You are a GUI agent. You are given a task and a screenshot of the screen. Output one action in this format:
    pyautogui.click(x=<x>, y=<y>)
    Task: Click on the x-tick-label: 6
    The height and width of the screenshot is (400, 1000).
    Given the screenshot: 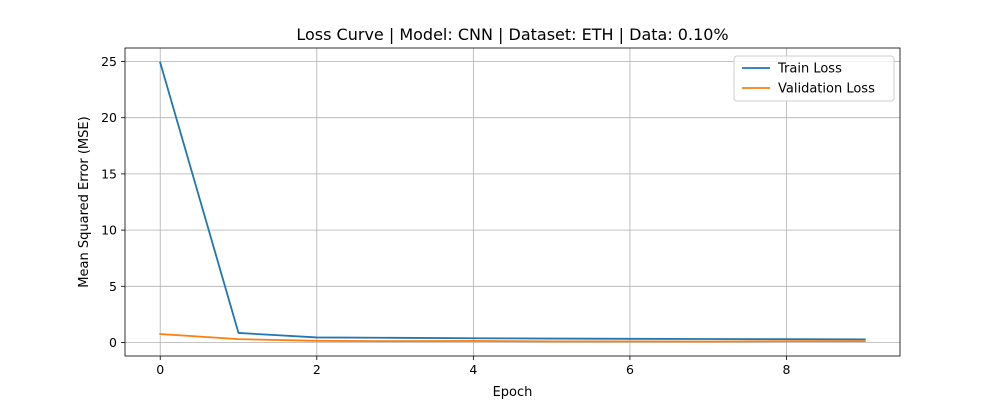 What is the action you would take?
    pyautogui.click(x=630, y=369)
    